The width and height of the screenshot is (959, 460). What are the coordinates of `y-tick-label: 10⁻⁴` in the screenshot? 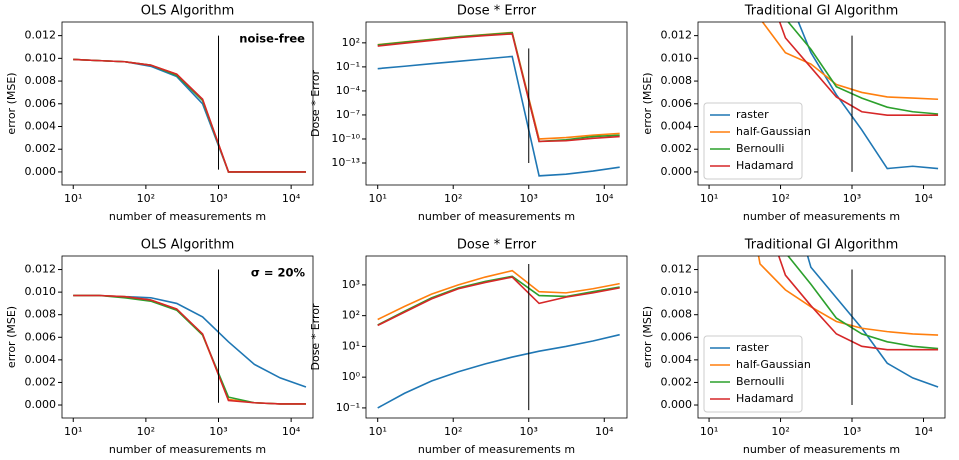 It's located at (348, 90).